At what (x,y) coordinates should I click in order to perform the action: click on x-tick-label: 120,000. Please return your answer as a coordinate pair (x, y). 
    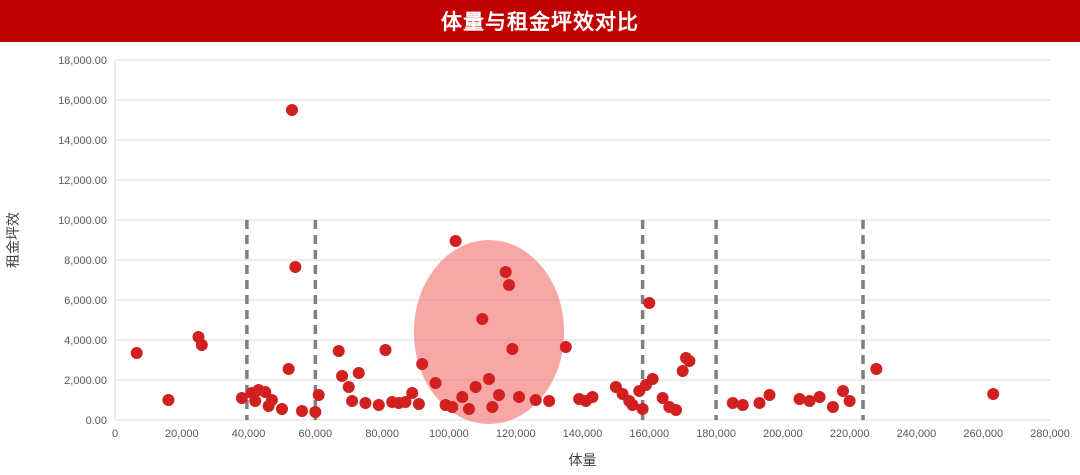
    Looking at the image, I should click on (516, 434).